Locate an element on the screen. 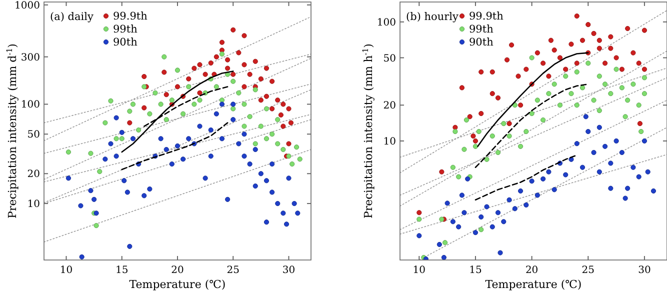 This screenshot has width=667, height=291. annotation: (a) daily is located at coordinates (72, 17).